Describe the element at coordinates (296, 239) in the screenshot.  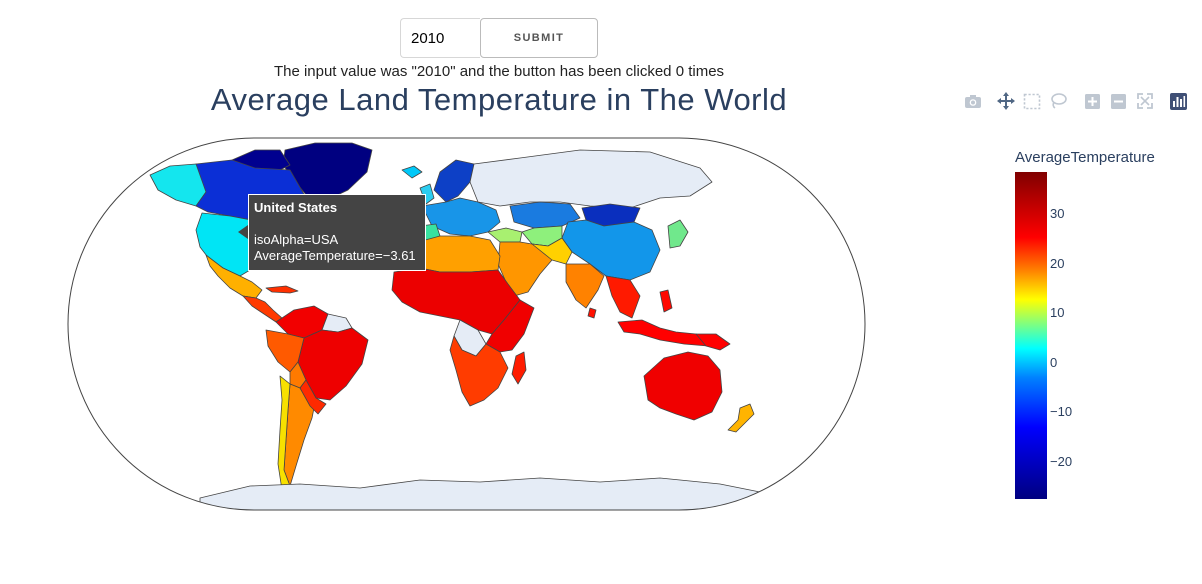
I see `hover-iso-line: isoAlpha=USA` at that location.